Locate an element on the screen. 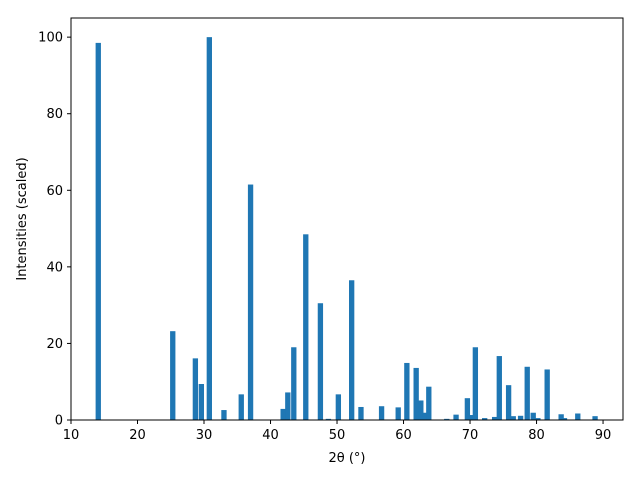  x-axis-label: 2θ (°) is located at coordinates (346, 458).